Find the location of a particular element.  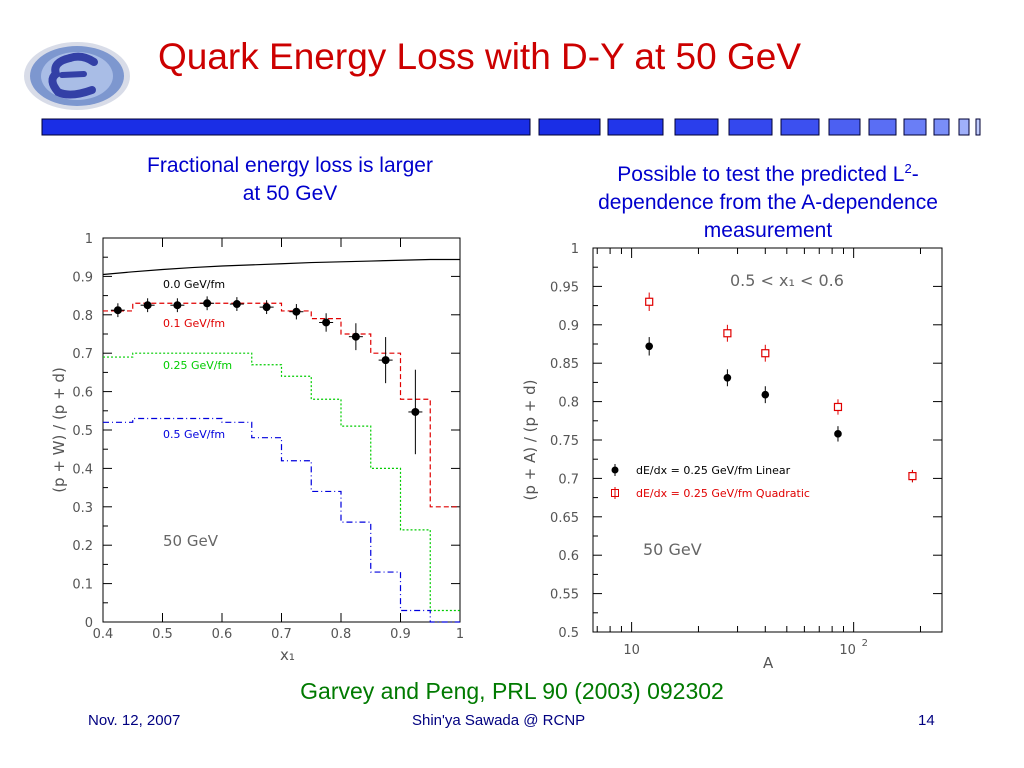

right-y-tick-label: 0.9 is located at coordinates (568, 326).